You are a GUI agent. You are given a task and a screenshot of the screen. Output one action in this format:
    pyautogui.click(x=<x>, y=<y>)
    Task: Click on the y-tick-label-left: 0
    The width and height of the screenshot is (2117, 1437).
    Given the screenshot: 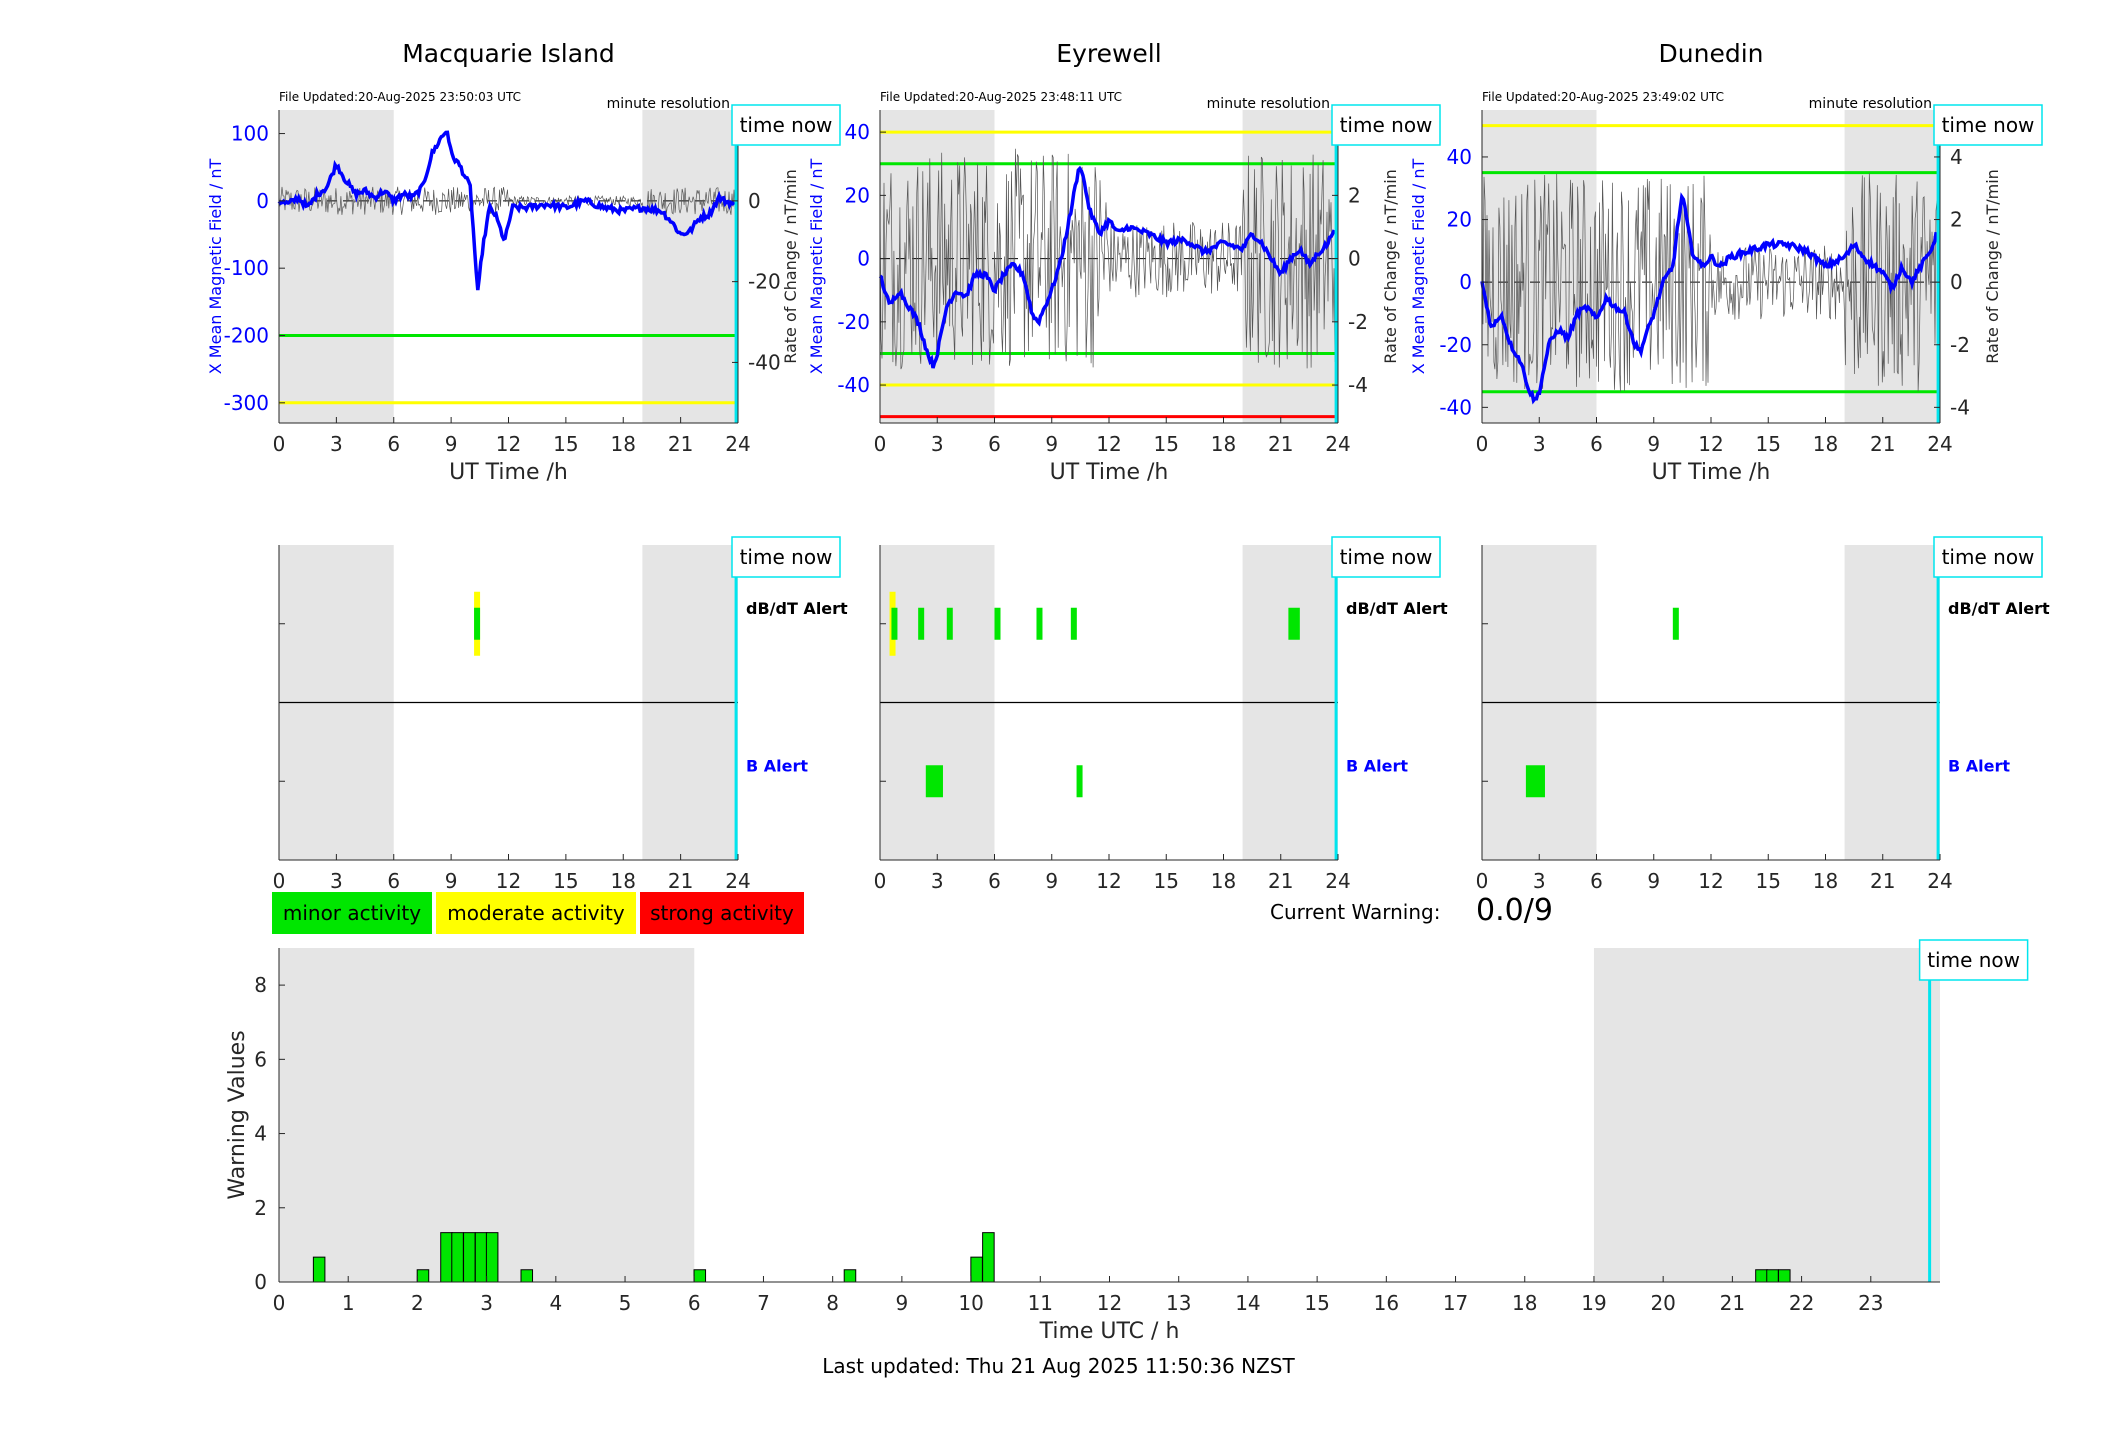 What is the action you would take?
    pyautogui.click(x=262, y=201)
    